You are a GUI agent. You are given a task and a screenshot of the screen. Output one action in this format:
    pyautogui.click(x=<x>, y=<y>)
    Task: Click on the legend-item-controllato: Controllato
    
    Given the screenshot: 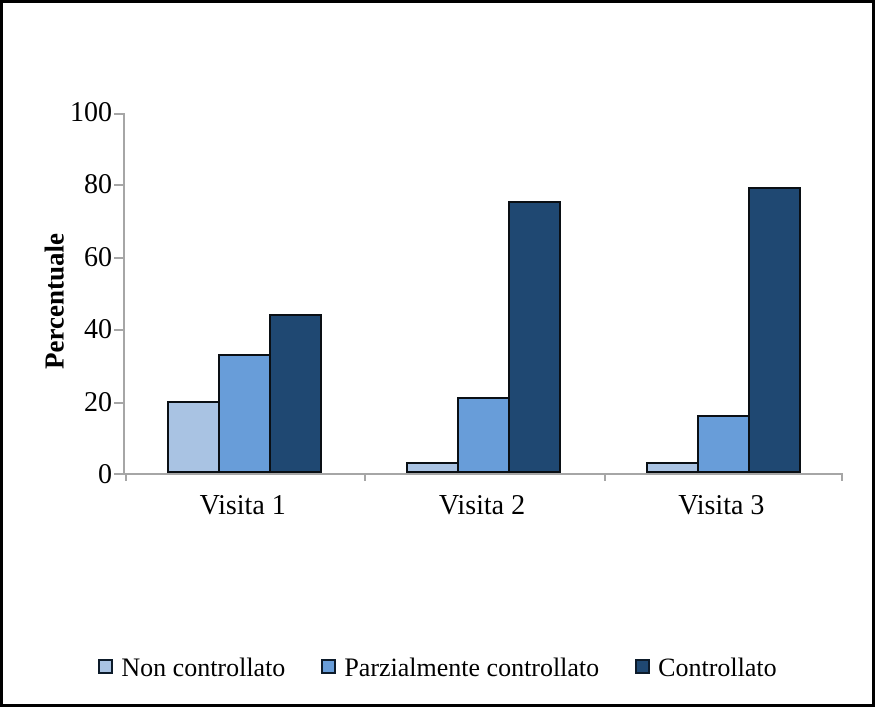 What is the action you would take?
    pyautogui.click(x=706, y=667)
    